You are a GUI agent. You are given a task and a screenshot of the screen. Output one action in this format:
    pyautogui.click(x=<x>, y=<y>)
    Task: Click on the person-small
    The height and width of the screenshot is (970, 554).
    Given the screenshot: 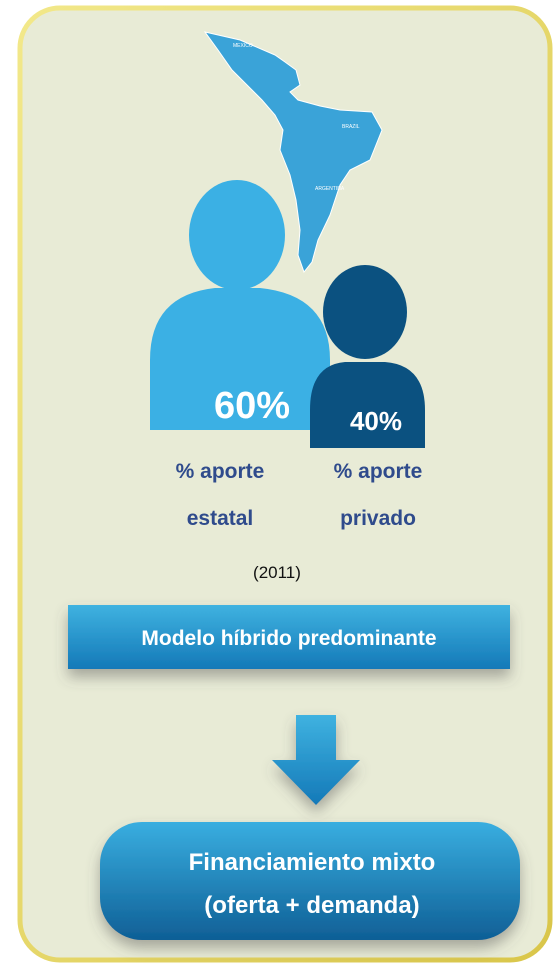 What is the action you would take?
    pyautogui.click(x=367, y=356)
    